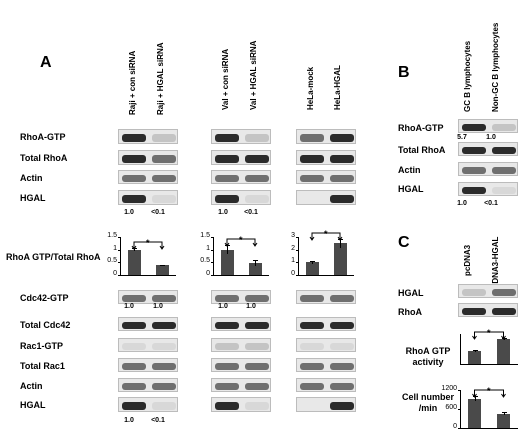  Describe the element at coordinates (257, 199) in the screenshot. I see `blot-a-top-1-3-band` at that location.